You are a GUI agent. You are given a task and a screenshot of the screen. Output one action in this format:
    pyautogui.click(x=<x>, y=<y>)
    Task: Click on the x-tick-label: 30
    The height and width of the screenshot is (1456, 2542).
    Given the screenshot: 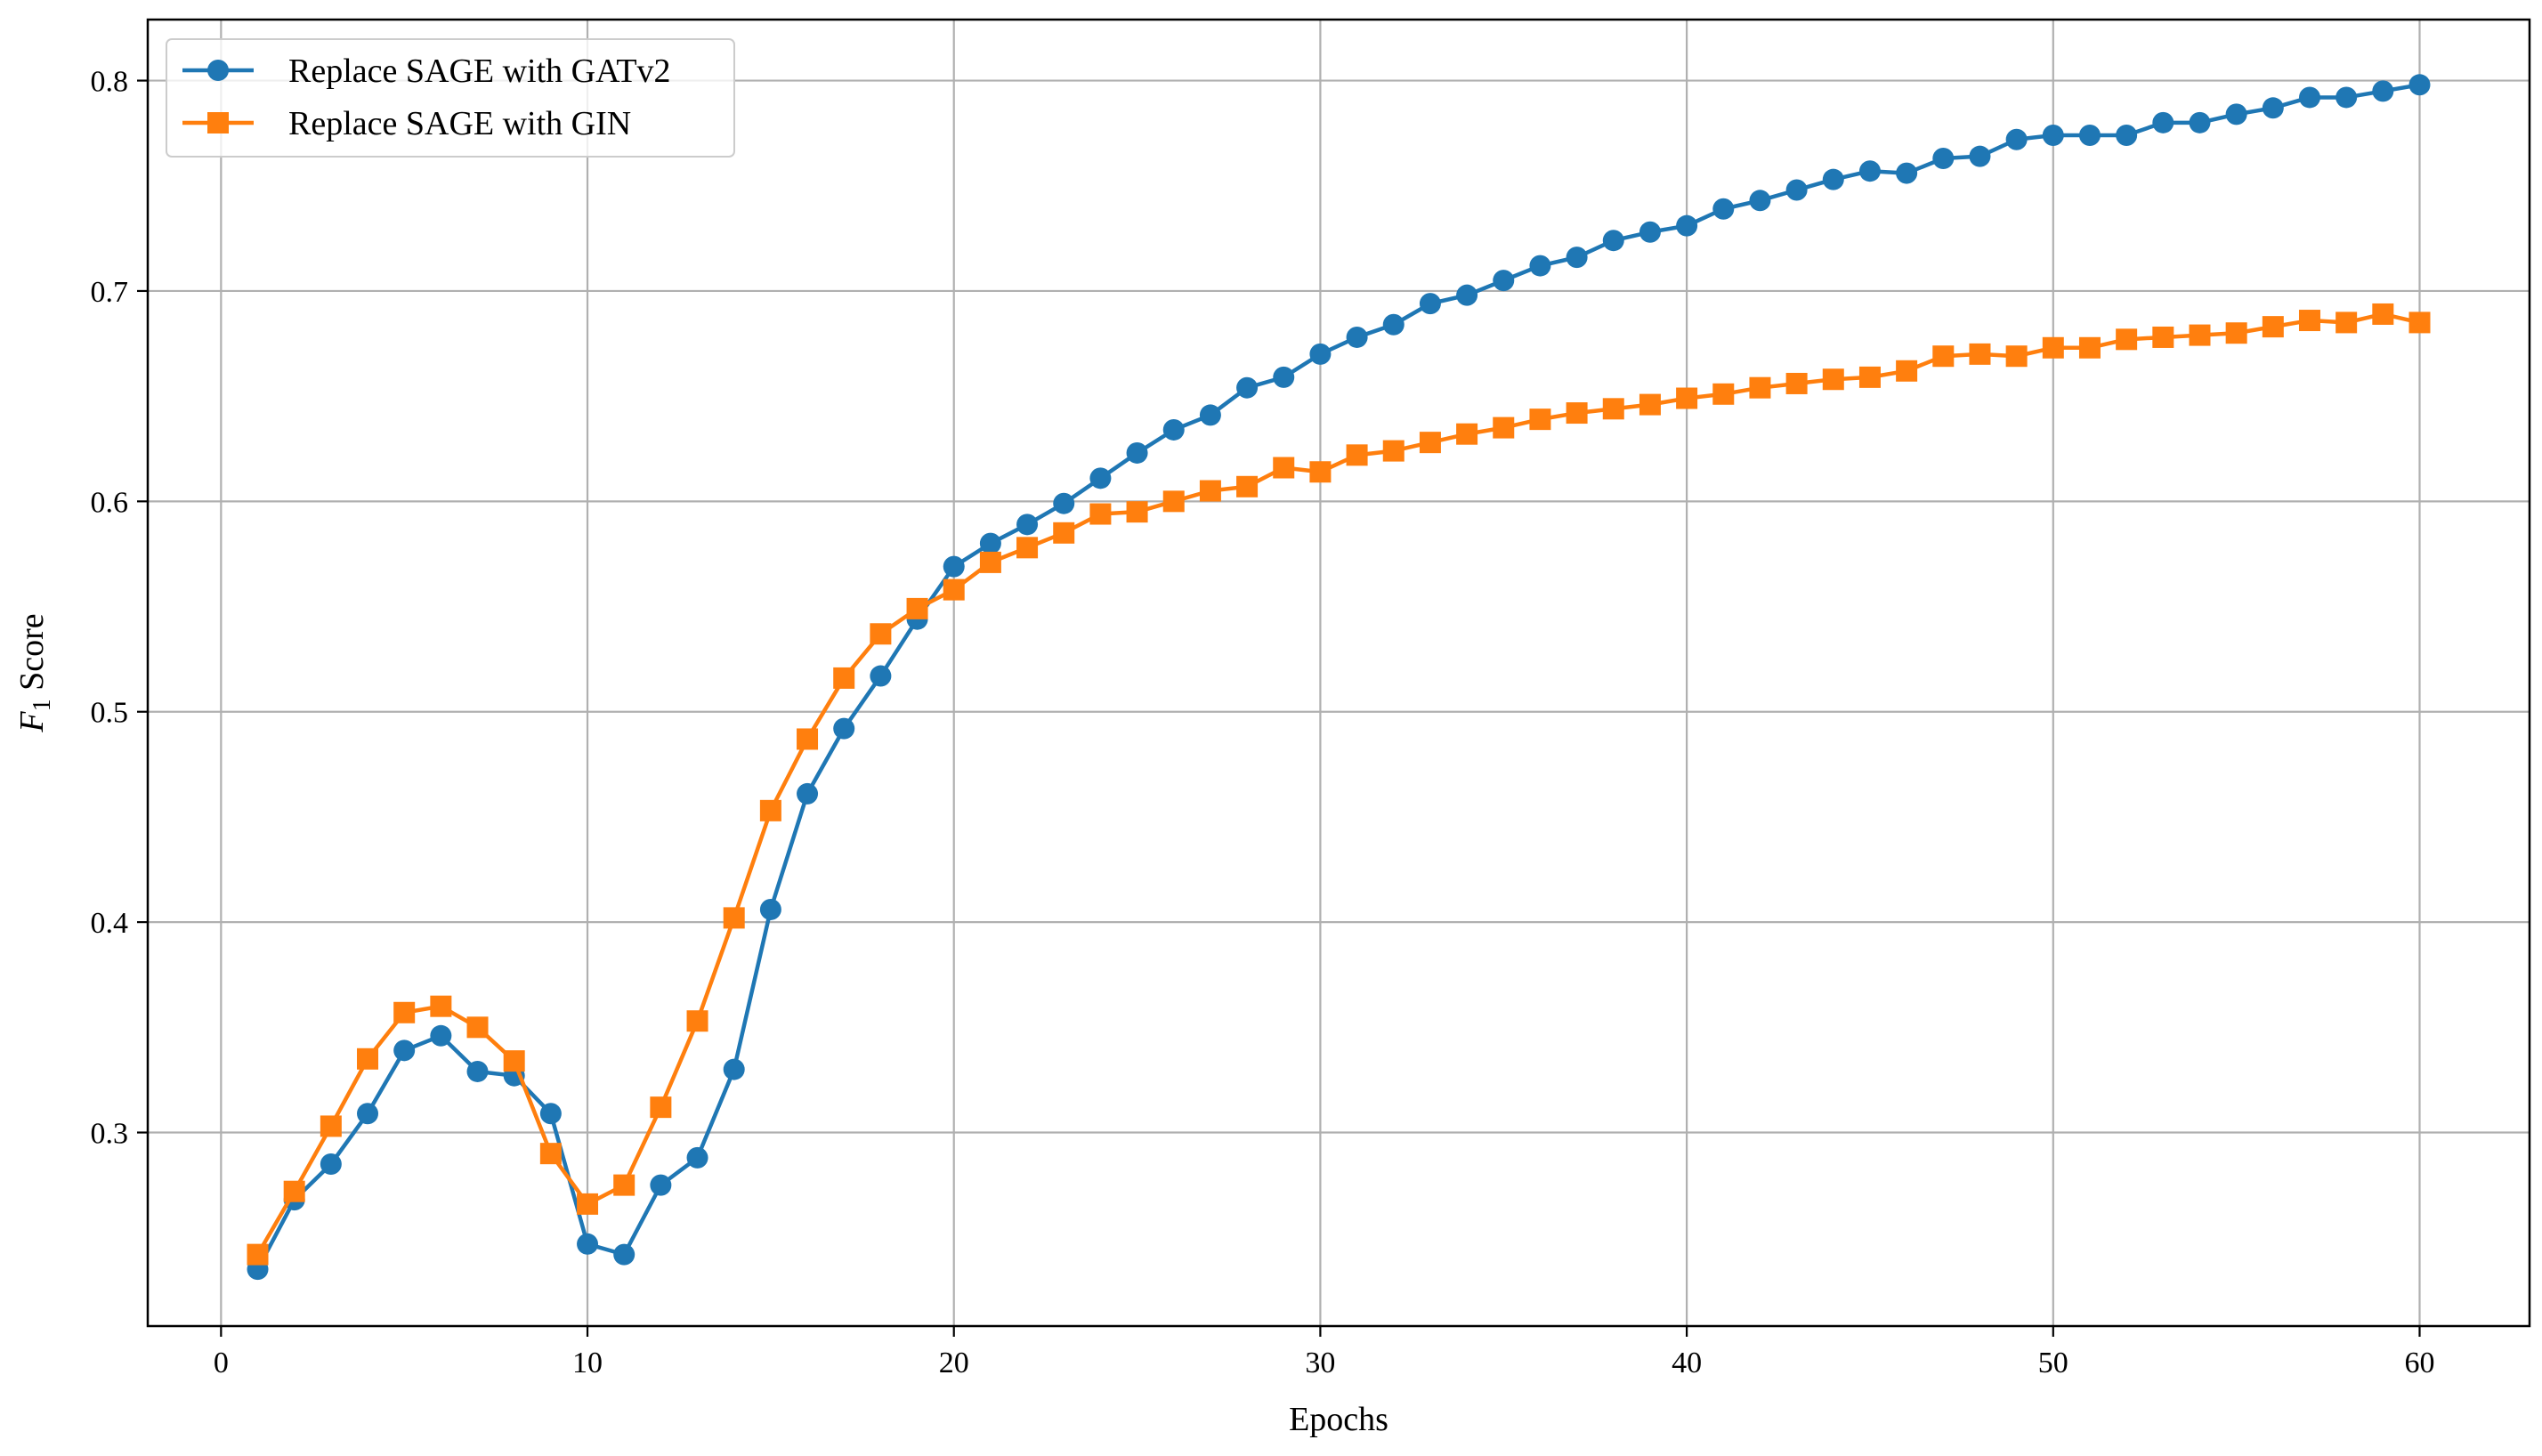 What is the action you would take?
    pyautogui.click(x=1320, y=1363)
    